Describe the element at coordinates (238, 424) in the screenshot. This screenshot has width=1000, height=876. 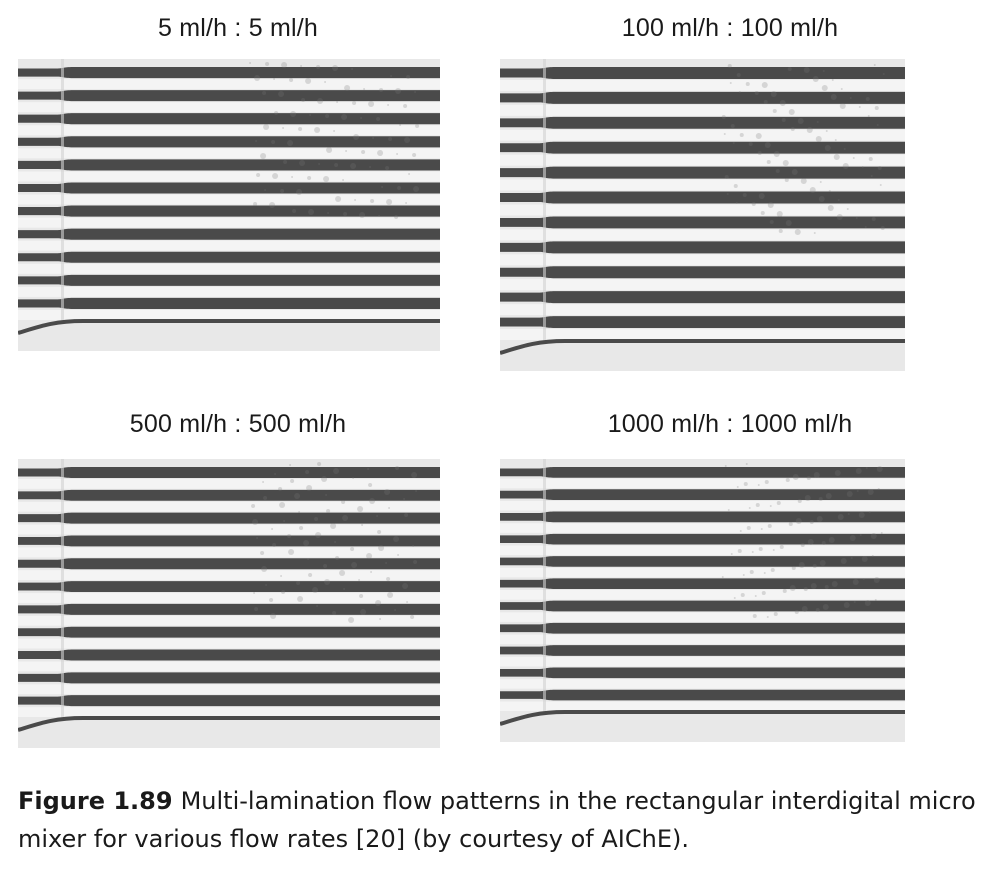
I see `panel-title: 500 ml/h` at that location.